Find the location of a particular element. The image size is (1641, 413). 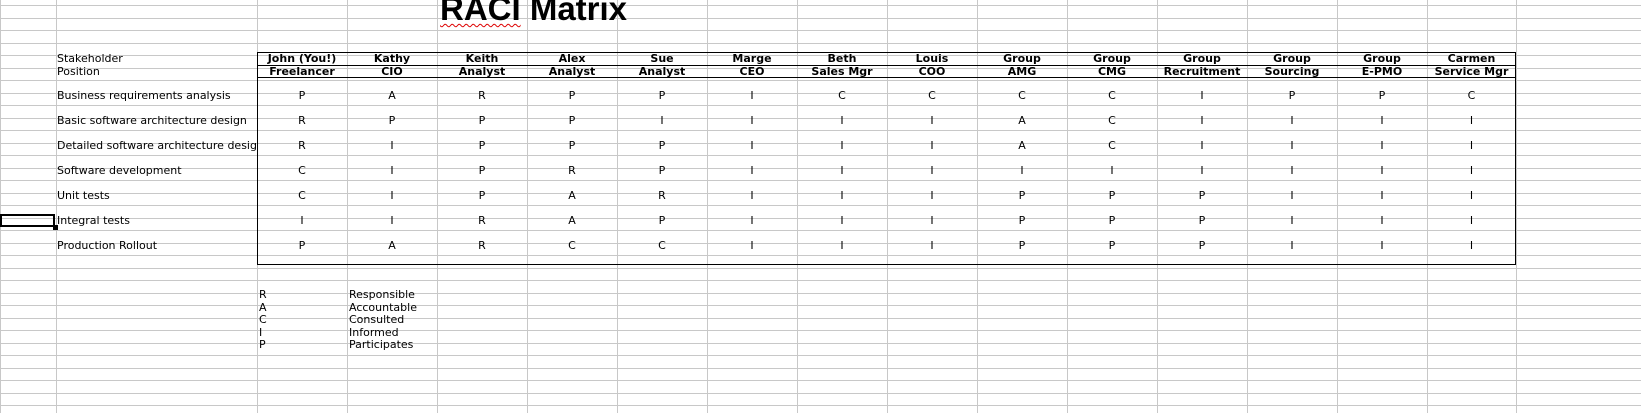

stakeholder-name-cell: Sue is located at coordinates (662, 59).